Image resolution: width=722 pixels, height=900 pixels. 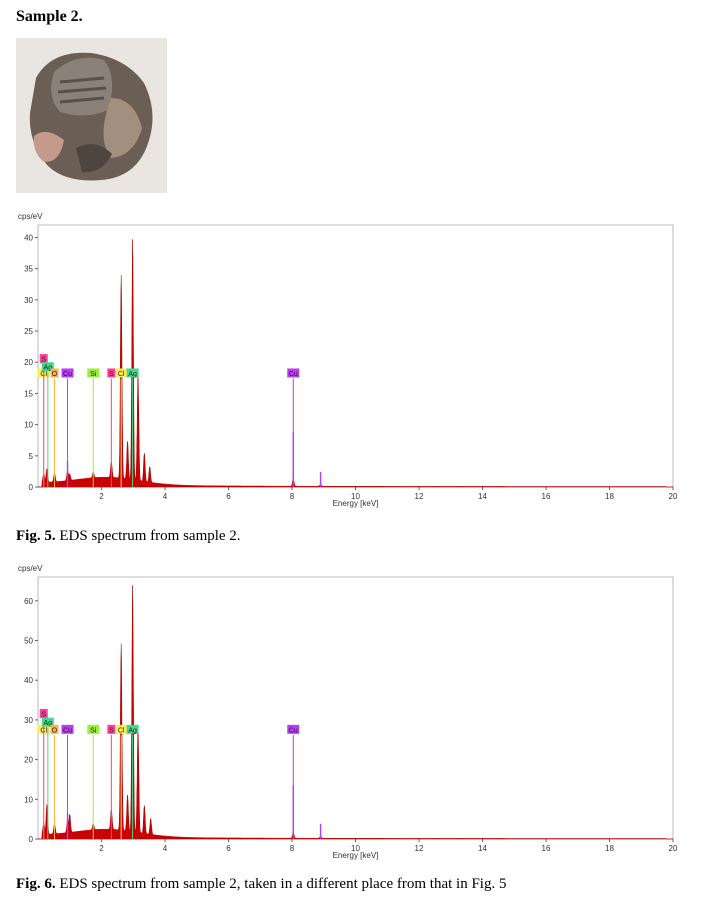 What do you see at coordinates (31, 456) in the screenshot?
I see `y-tick-label: 5` at bounding box center [31, 456].